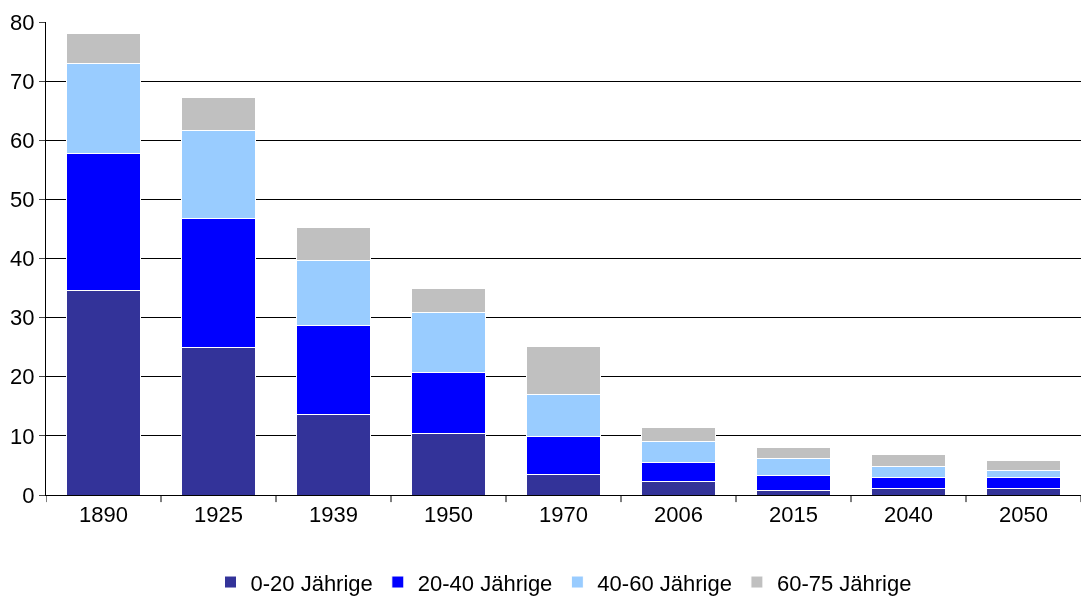  Describe the element at coordinates (22, 436) in the screenshot. I see `y-tick-label: 10` at that location.